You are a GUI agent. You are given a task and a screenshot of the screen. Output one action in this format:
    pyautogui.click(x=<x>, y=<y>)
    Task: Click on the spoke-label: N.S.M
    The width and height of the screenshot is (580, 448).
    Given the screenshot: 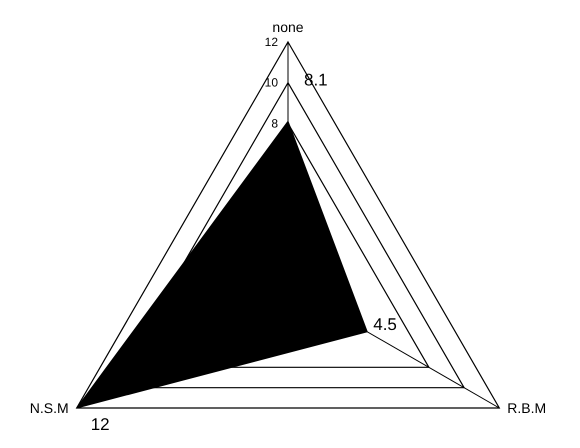 What is the action you would take?
    pyautogui.click(x=49, y=408)
    